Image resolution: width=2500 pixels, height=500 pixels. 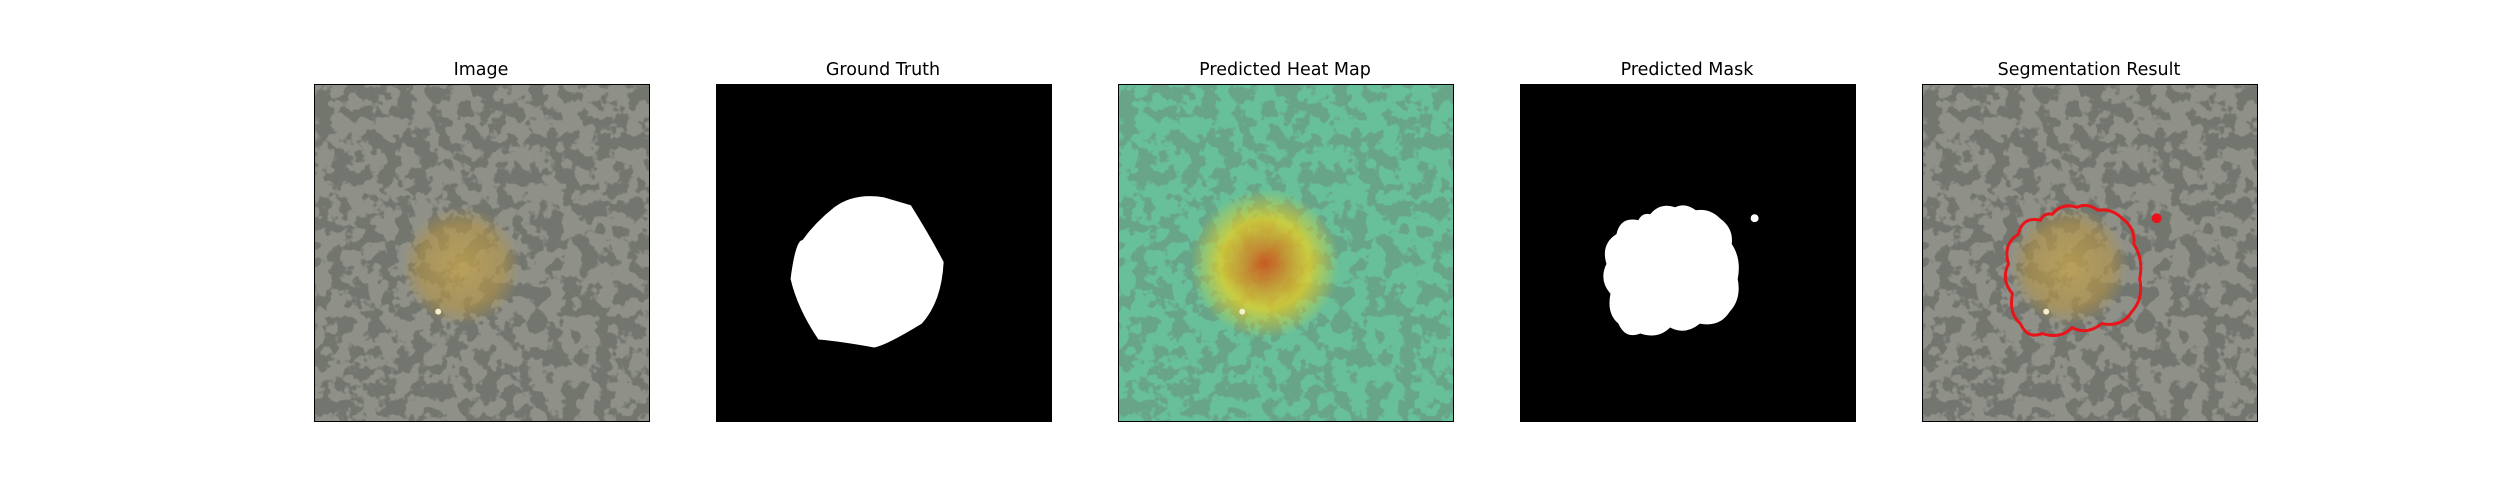 What do you see at coordinates (2089, 70) in the screenshot?
I see `panel-title-segmentation: Segmentation Result` at bounding box center [2089, 70].